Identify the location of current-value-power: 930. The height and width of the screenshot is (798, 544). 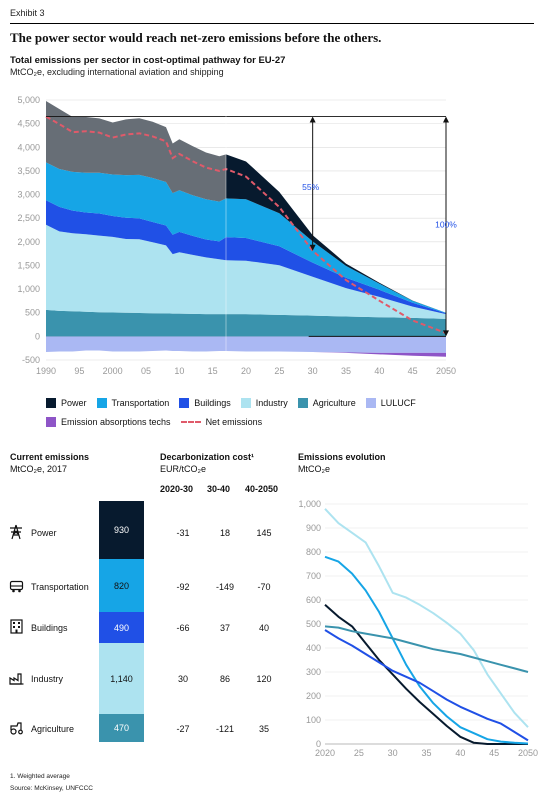
(121, 530).